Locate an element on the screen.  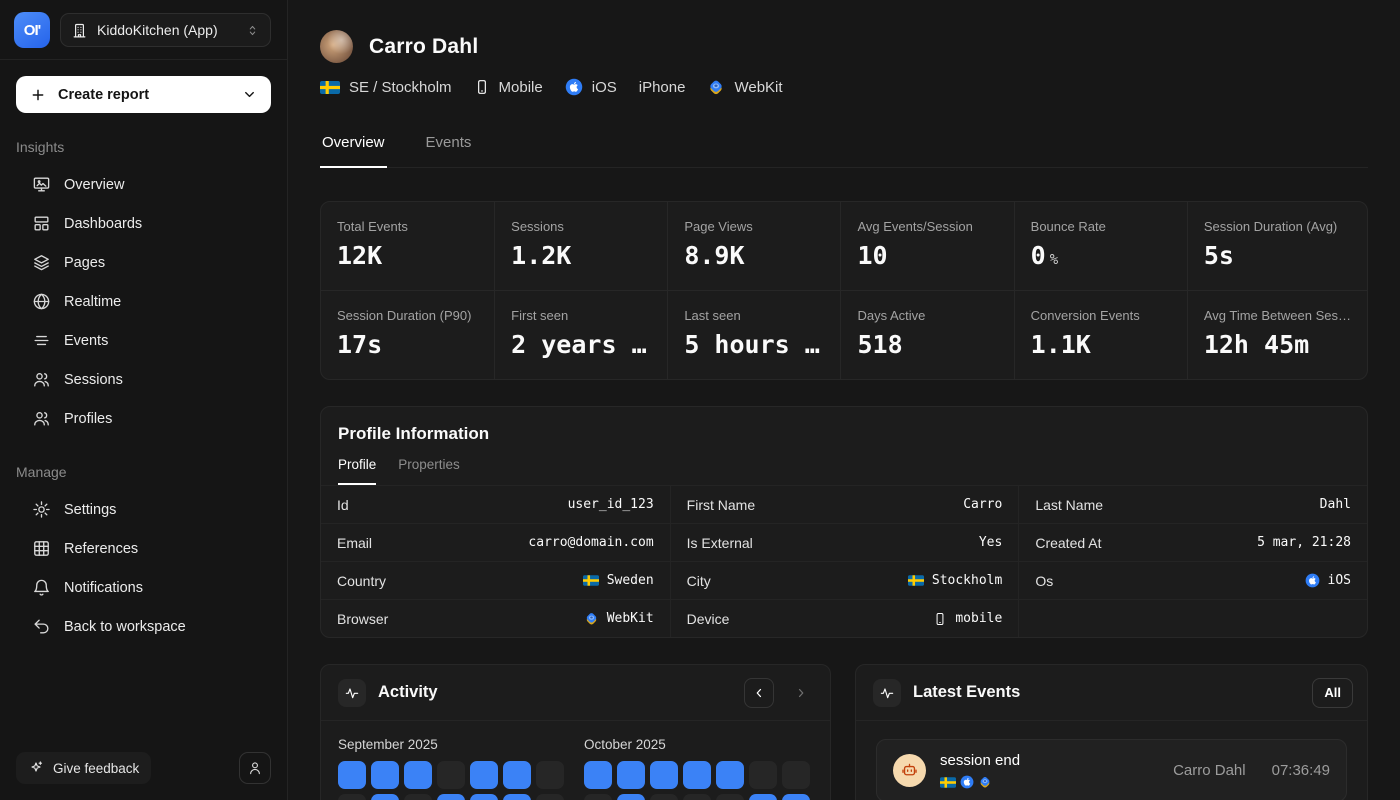
stat-sessions: Sessions 1.2K is located at coordinates (580, 246).